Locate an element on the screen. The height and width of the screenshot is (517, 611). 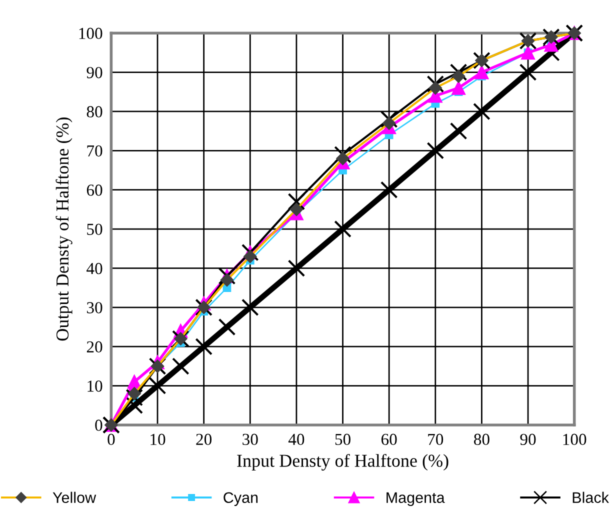
y-axis-title: Output Densty of Halftone (%) is located at coordinates (64, 229).